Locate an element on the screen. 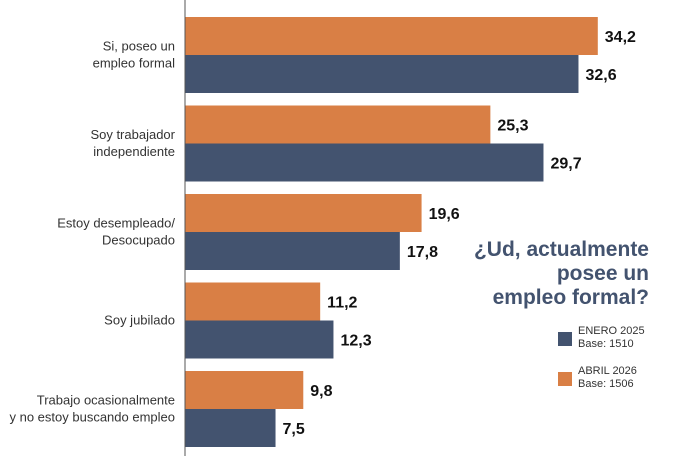  legend-label: ENERO 2025 is located at coordinates (611, 331).